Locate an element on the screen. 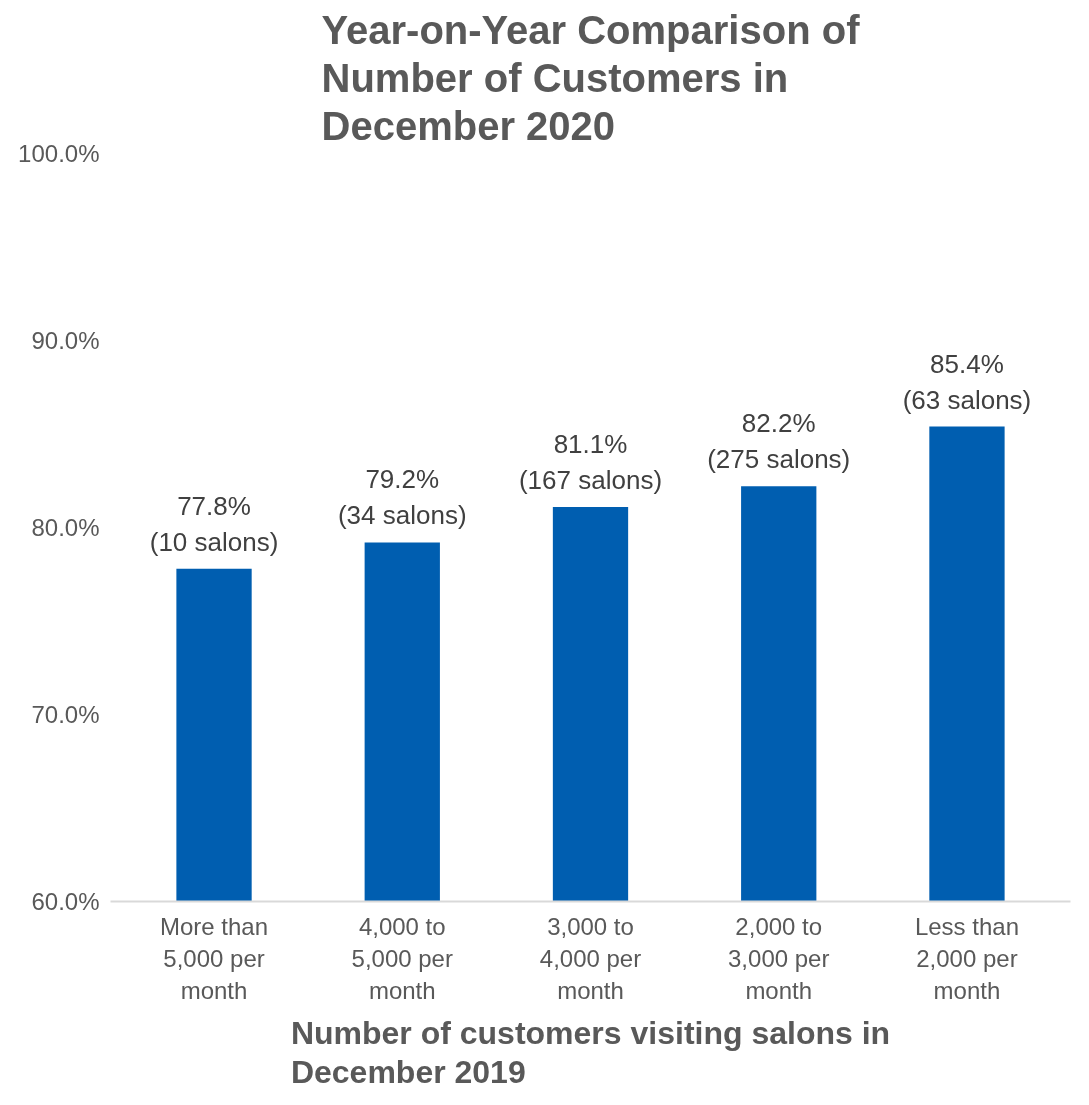 Image resolution: width=1089 pixels, height=1105 pixels. y-tick-label: 70.0% is located at coordinates (65, 714).